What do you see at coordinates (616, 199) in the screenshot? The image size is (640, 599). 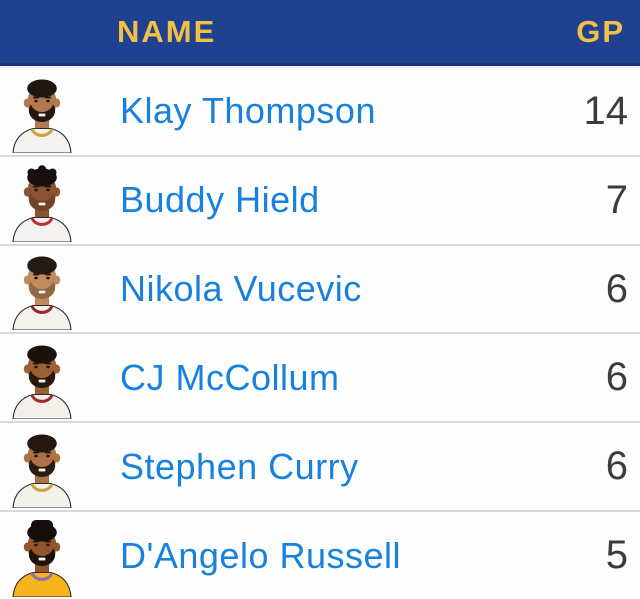 I see `player-gp-value: 7` at bounding box center [616, 199].